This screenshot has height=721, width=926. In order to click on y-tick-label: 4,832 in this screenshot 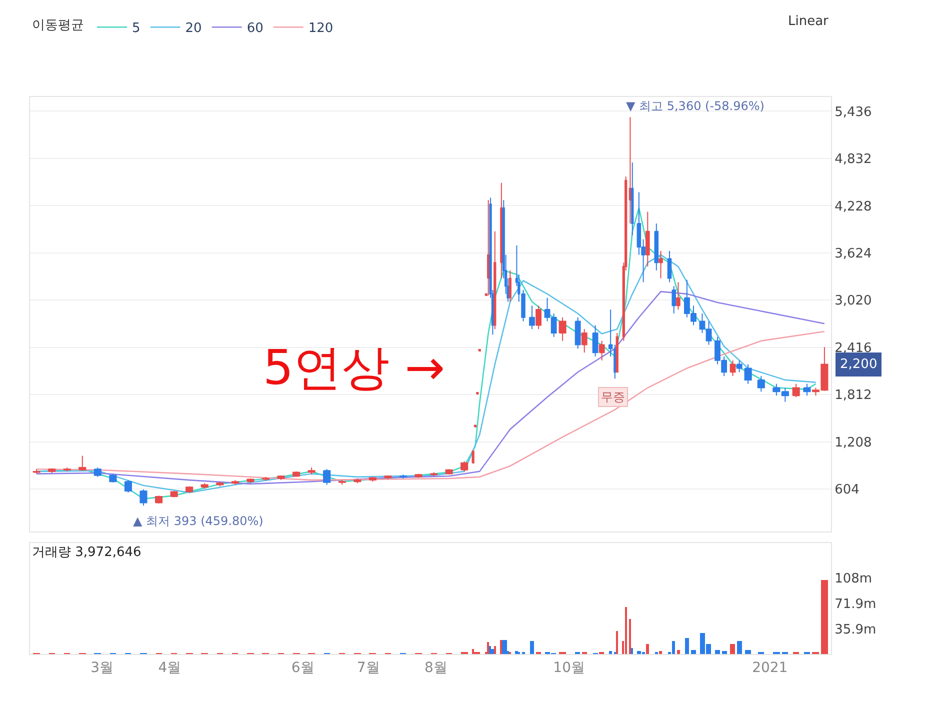, I will do `click(853, 160)`.